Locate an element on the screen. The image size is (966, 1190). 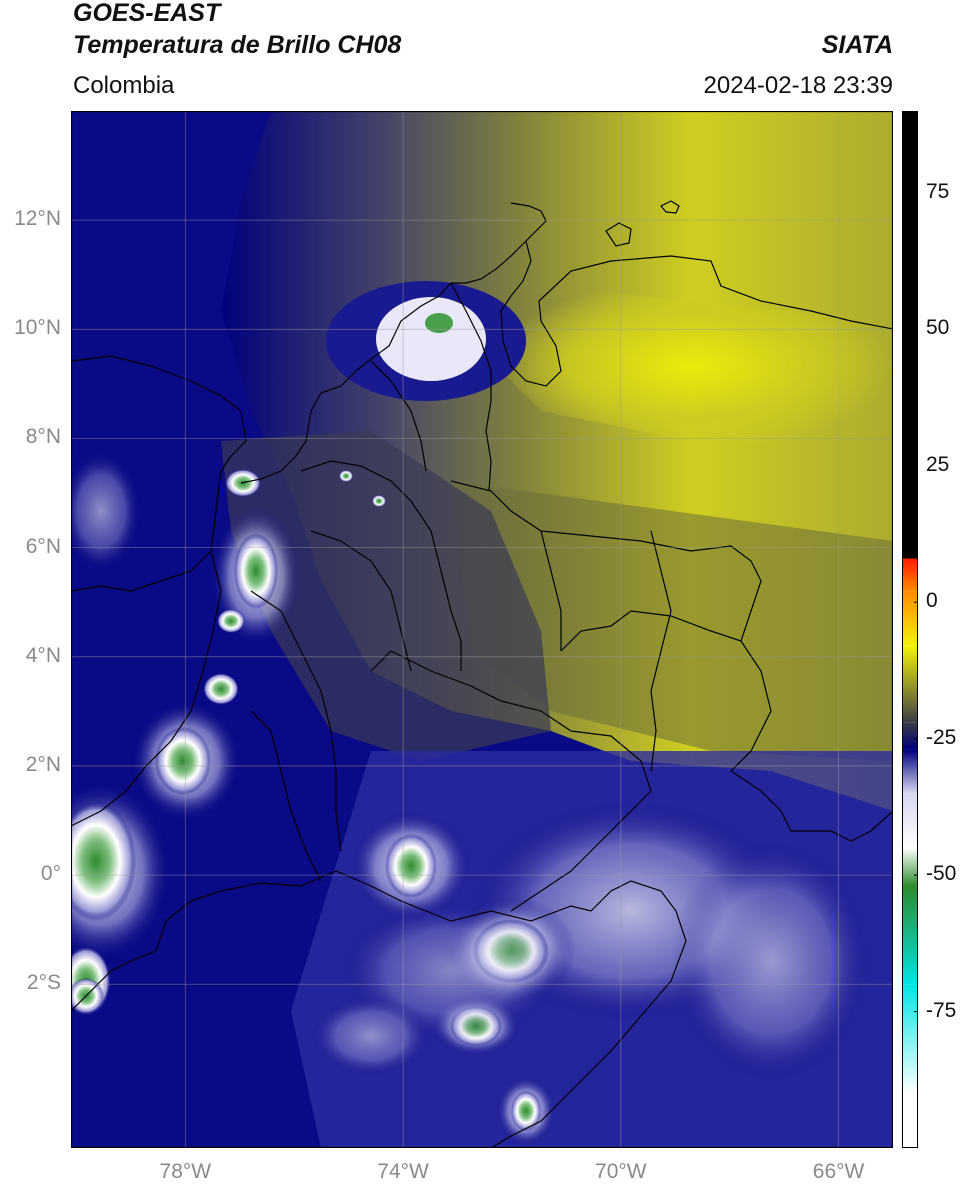
region-label: Colombia is located at coordinates (124, 85).